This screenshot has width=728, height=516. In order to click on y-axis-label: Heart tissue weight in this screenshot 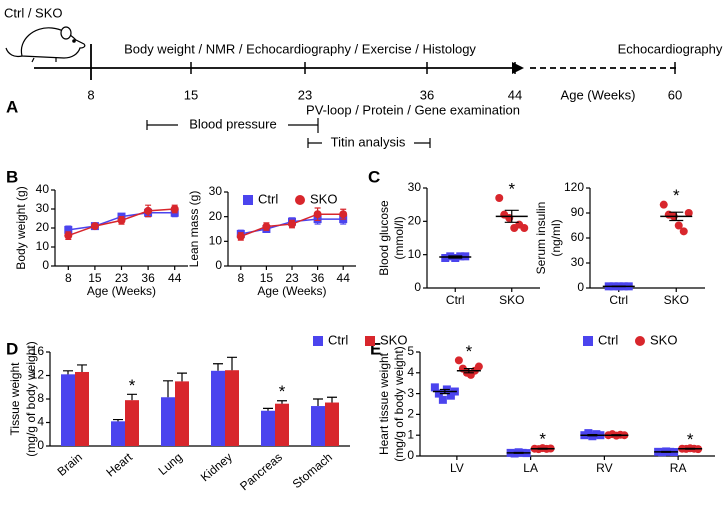, I will do `click(384, 403)`.